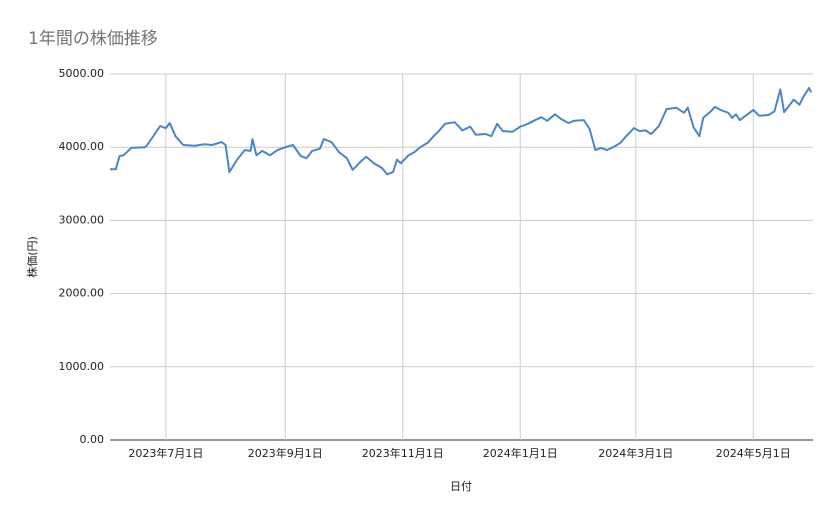  What do you see at coordinates (92, 439) in the screenshot?
I see `y-tick-label: 0.00` at bounding box center [92, 439].